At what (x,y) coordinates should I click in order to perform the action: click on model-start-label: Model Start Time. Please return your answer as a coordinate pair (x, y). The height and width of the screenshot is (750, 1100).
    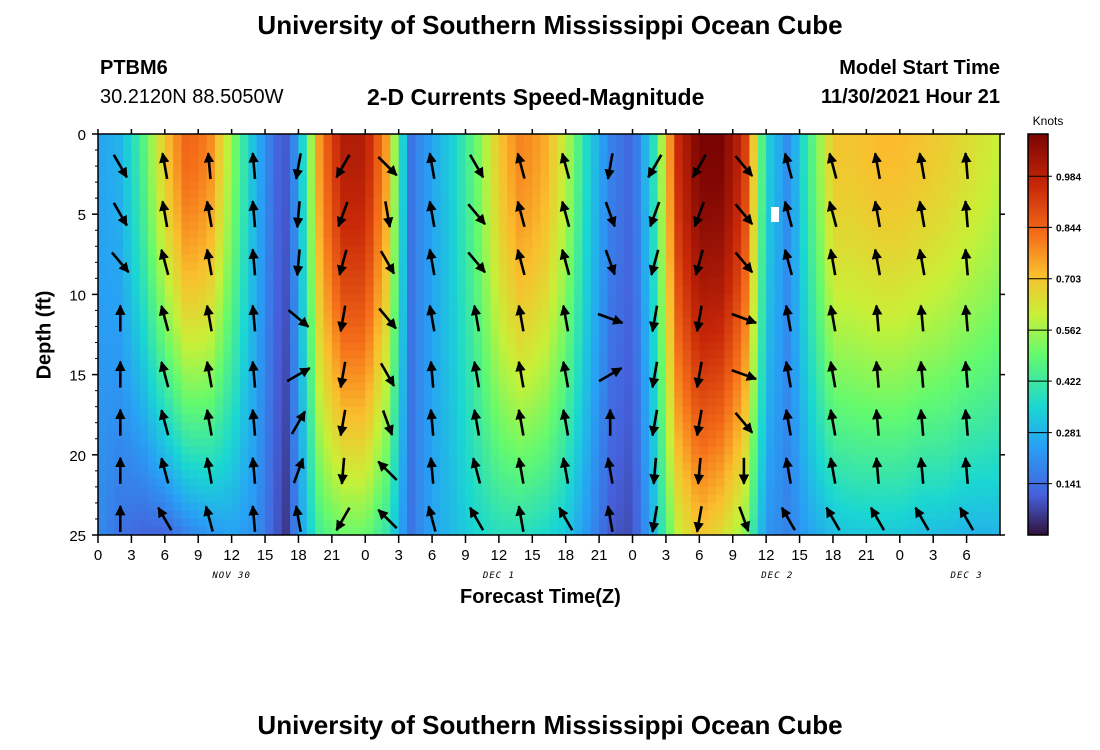
    Looking at the image, I should click on (919, 68).